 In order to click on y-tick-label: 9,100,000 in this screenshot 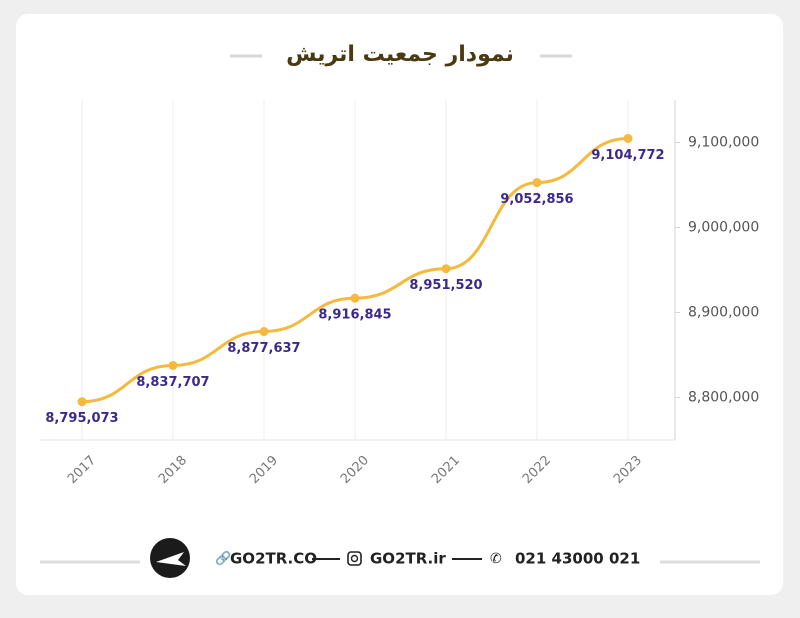, I will do `click(723, 143)`.